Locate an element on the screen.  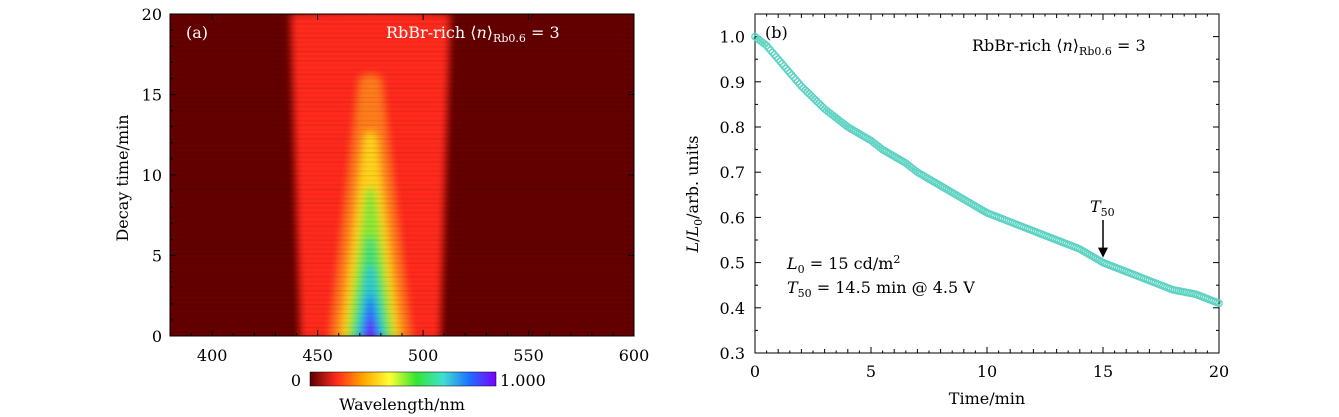
y-tick-label-b: 0.9 is located at coordinates (732, 82).